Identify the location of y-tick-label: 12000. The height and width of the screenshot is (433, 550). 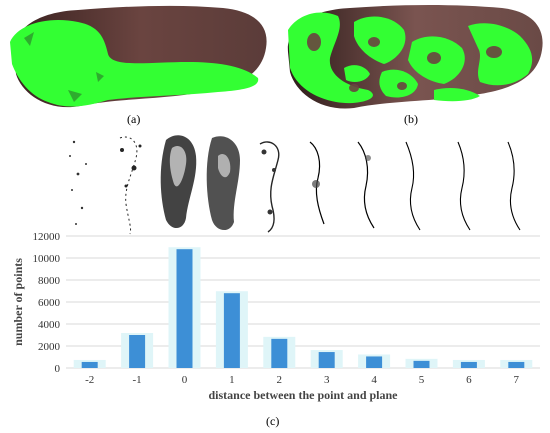
(47, 237).